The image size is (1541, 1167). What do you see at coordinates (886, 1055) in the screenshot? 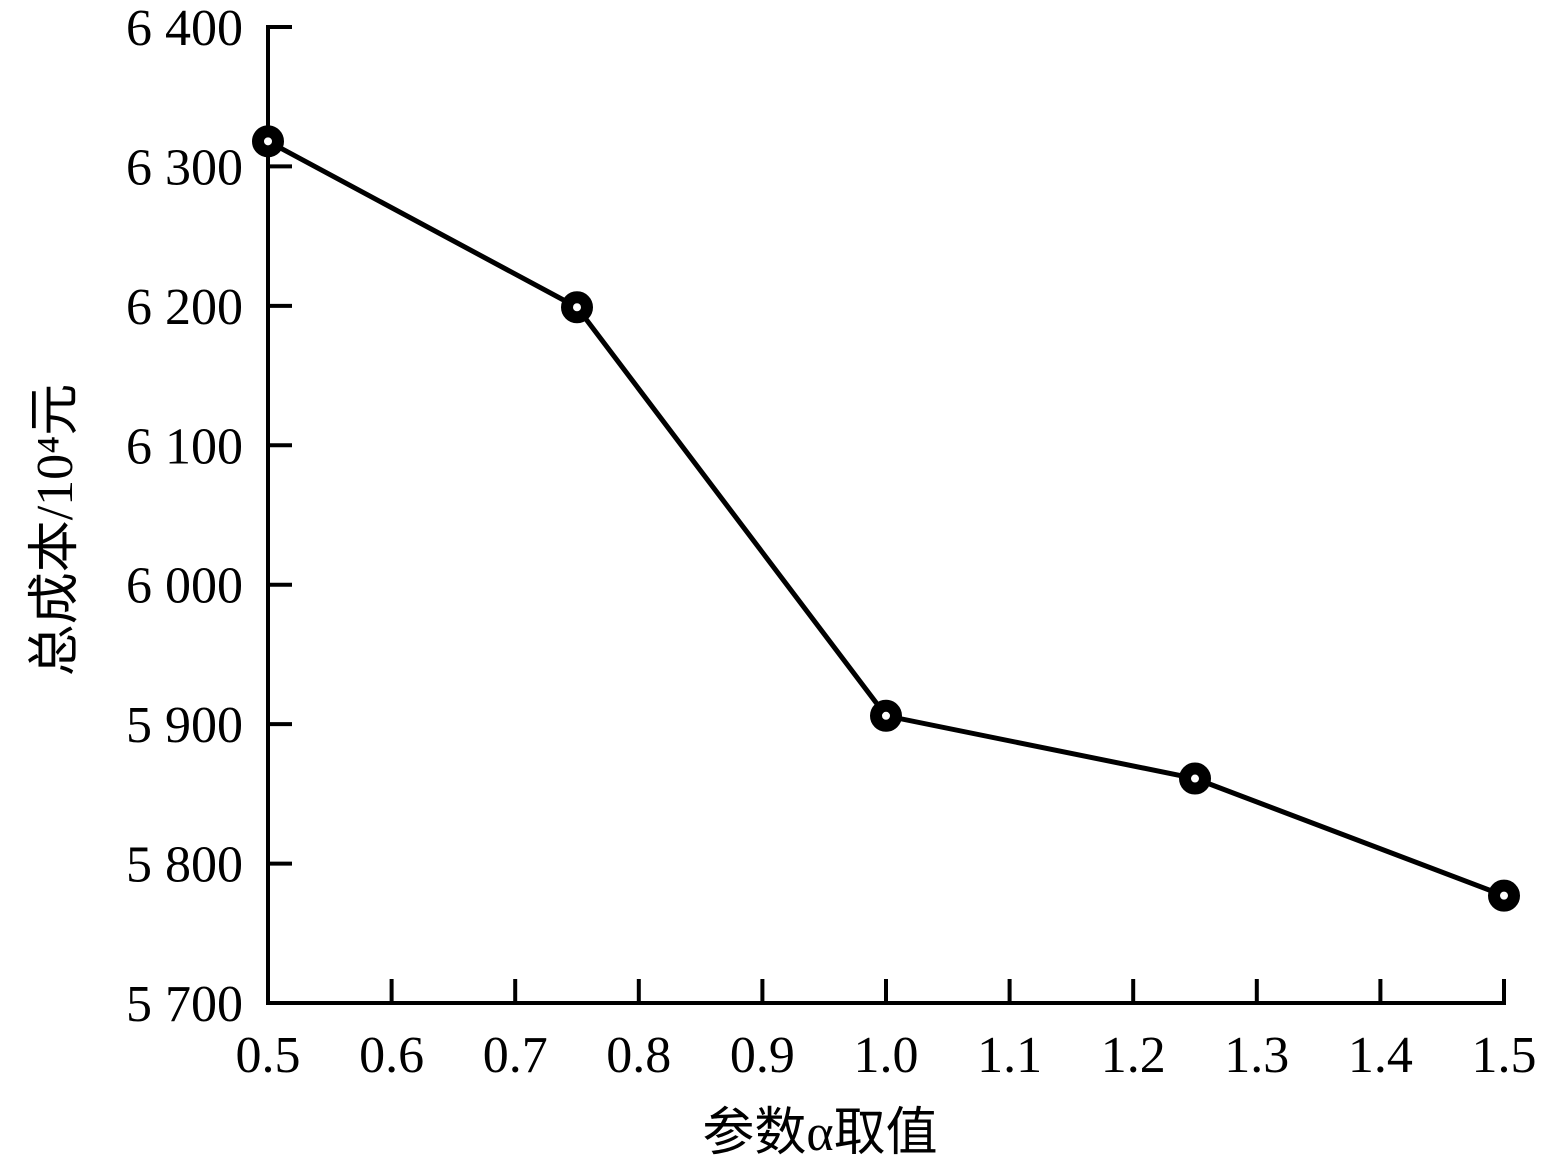
I see `x-tick-label: 1.0` at bounding box center [886, 1055].